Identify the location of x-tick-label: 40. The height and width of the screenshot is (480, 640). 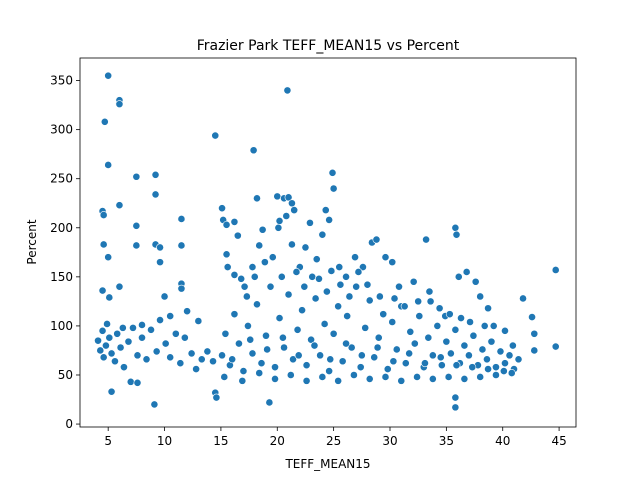
(502, 441).